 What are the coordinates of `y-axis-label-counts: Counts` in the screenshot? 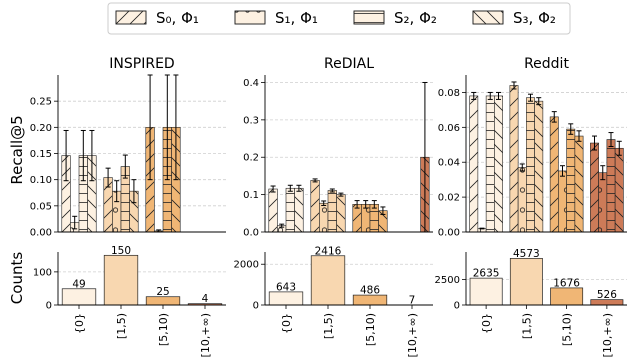 It's located at (17, 278).